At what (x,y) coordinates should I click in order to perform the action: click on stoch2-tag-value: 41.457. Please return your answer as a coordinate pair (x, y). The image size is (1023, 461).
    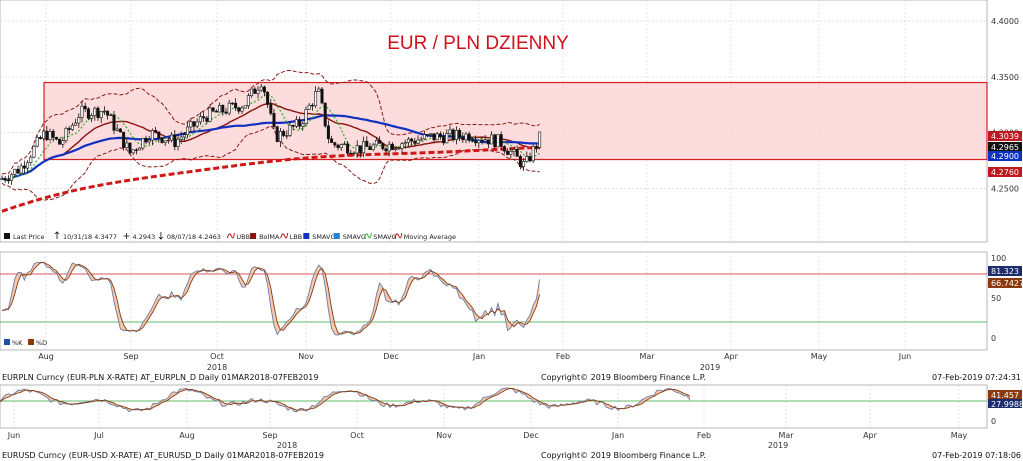
    Looking at the image, I should click on (1005, 395).